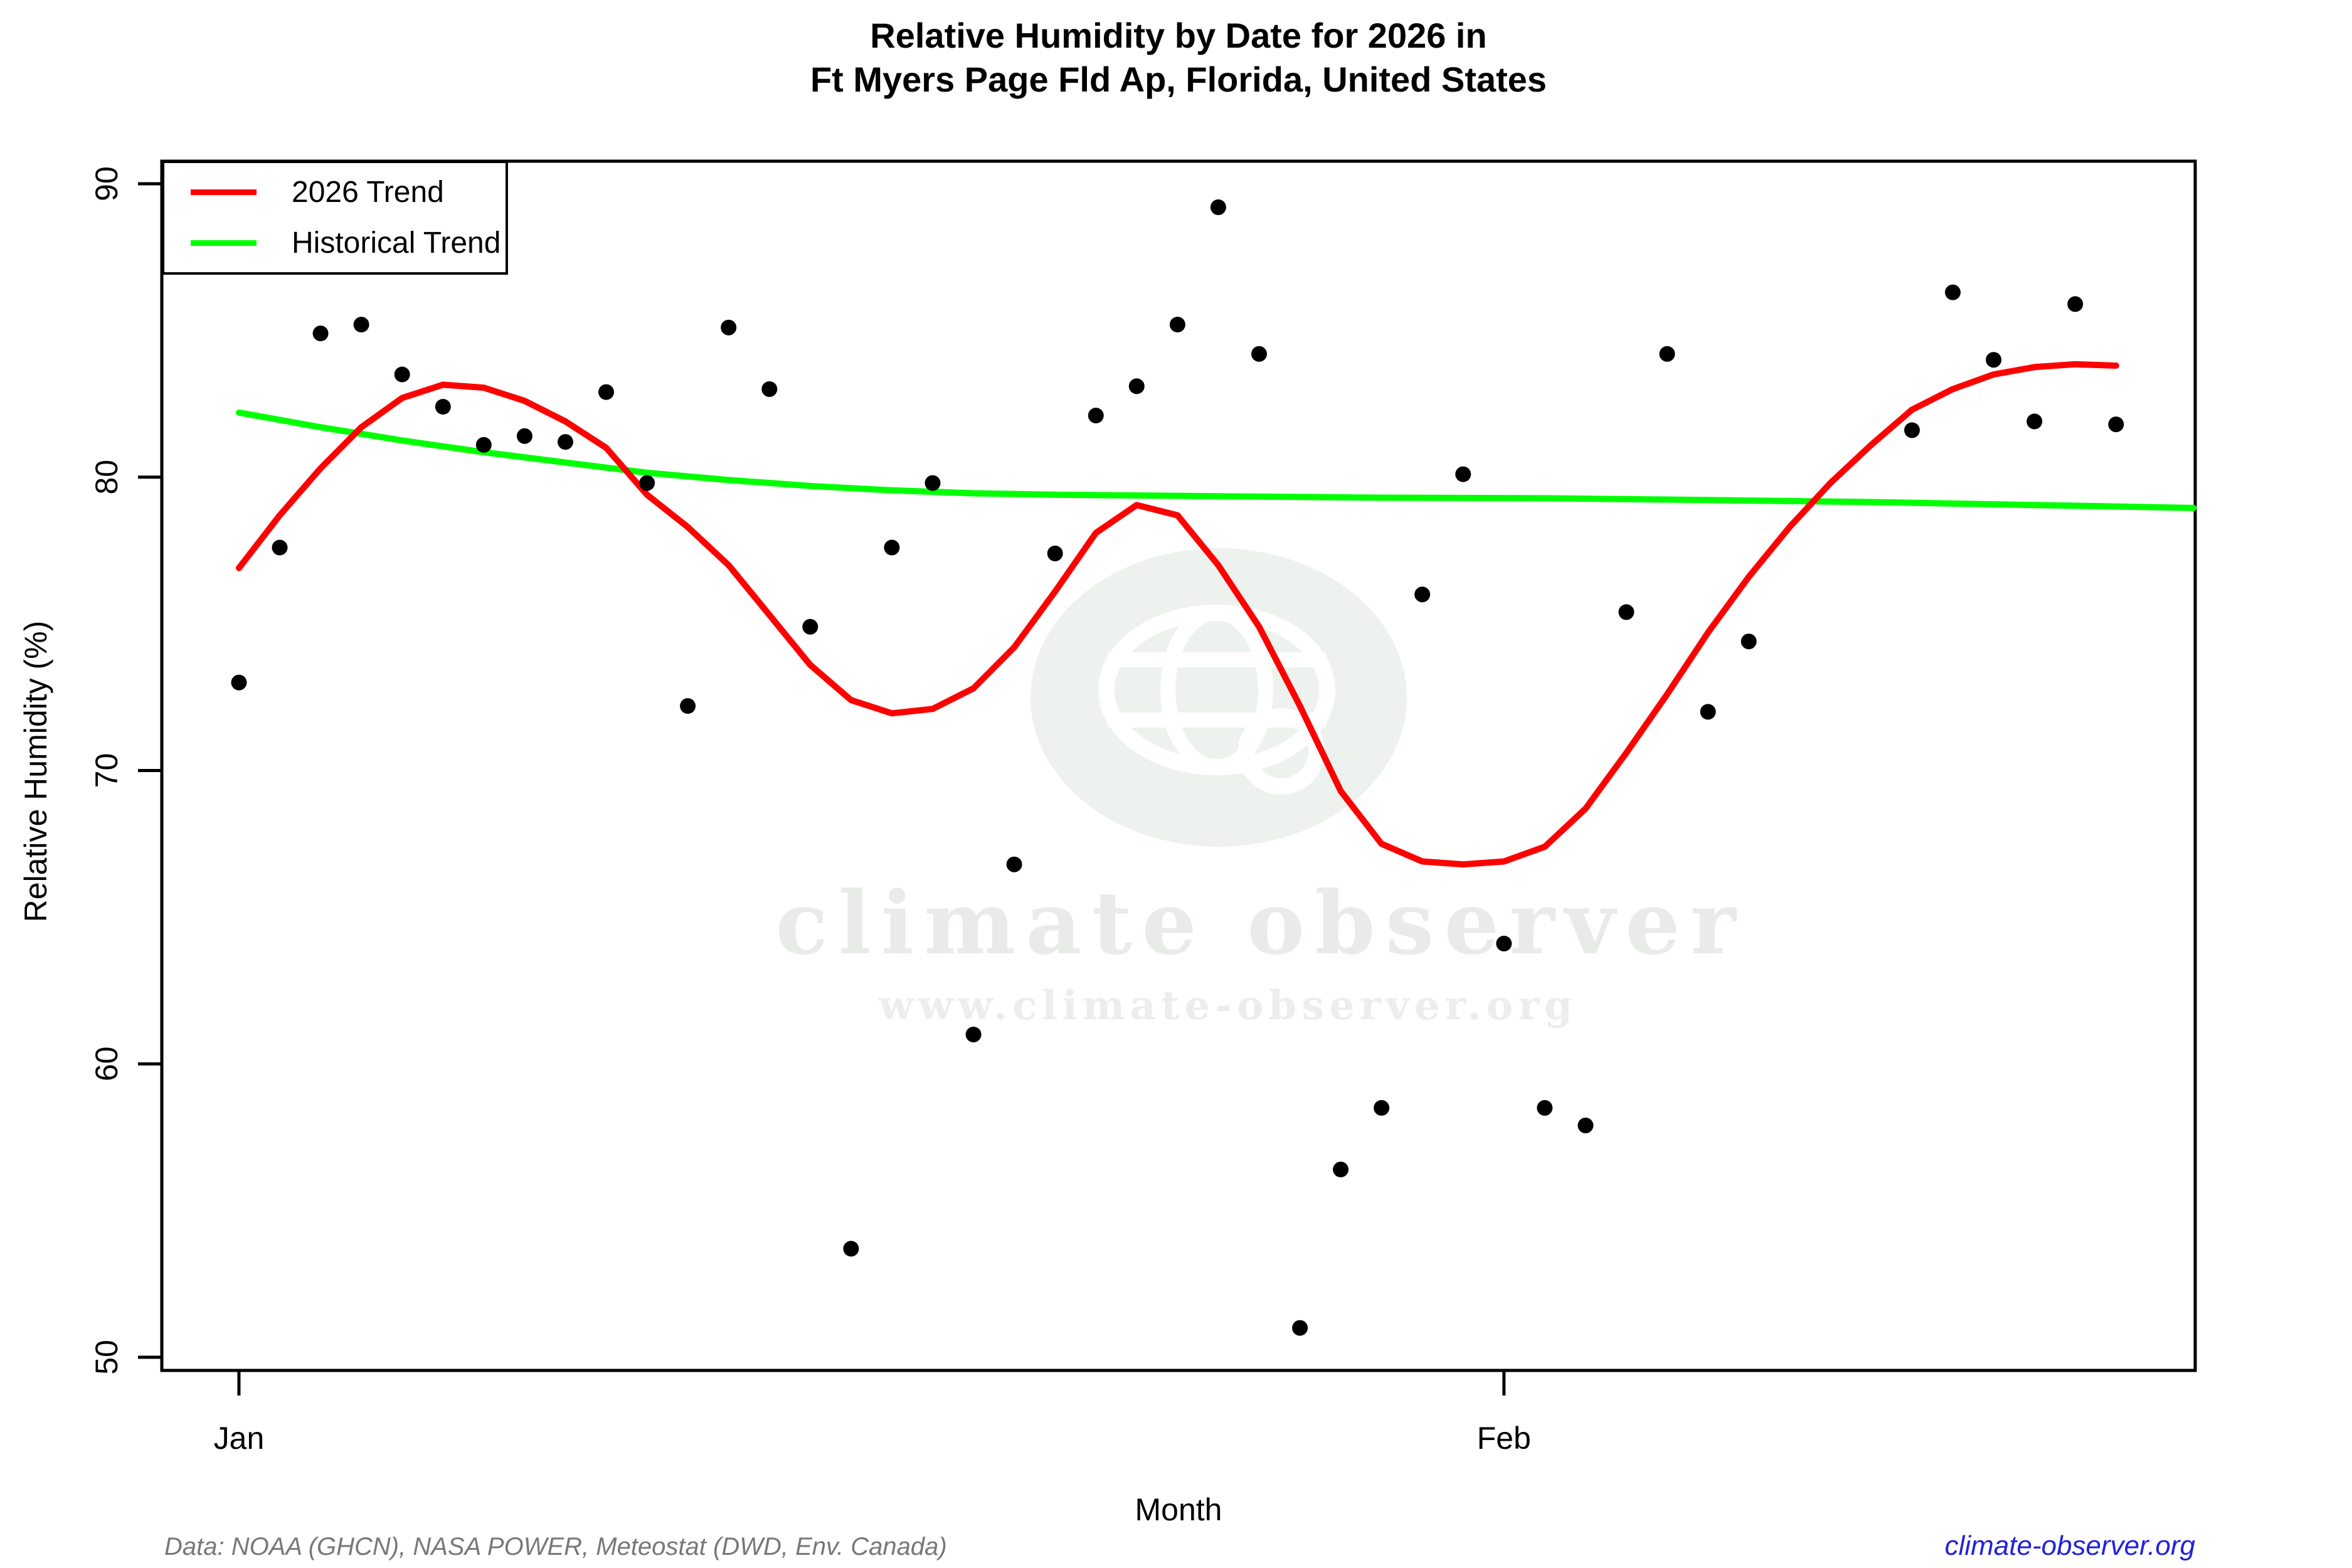  What do you see at coordinates (106, 183) in the screenshot?
I see `y-tick-label: 90` at bounding box center [106, 183].